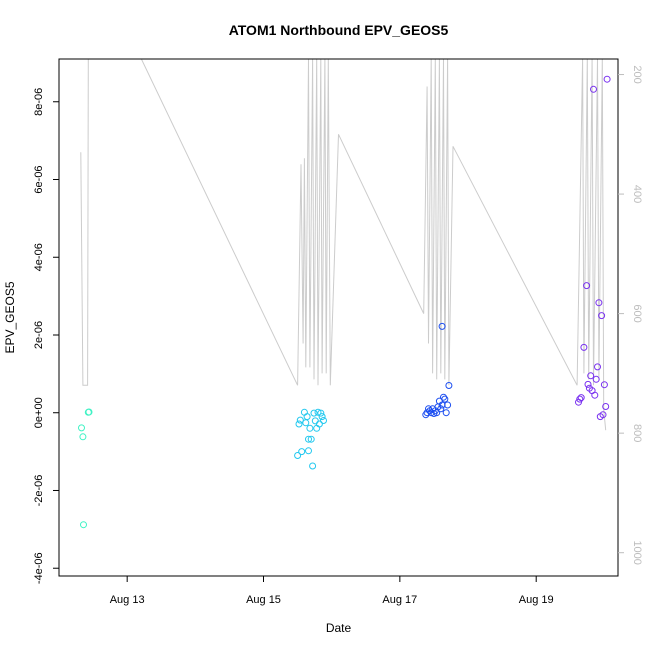 The height and width of the screenshot is (650, 650). Describe the element at coordinates (399, 600) in the screenshot. I see `x-tick-label: Aug 17` at that location.